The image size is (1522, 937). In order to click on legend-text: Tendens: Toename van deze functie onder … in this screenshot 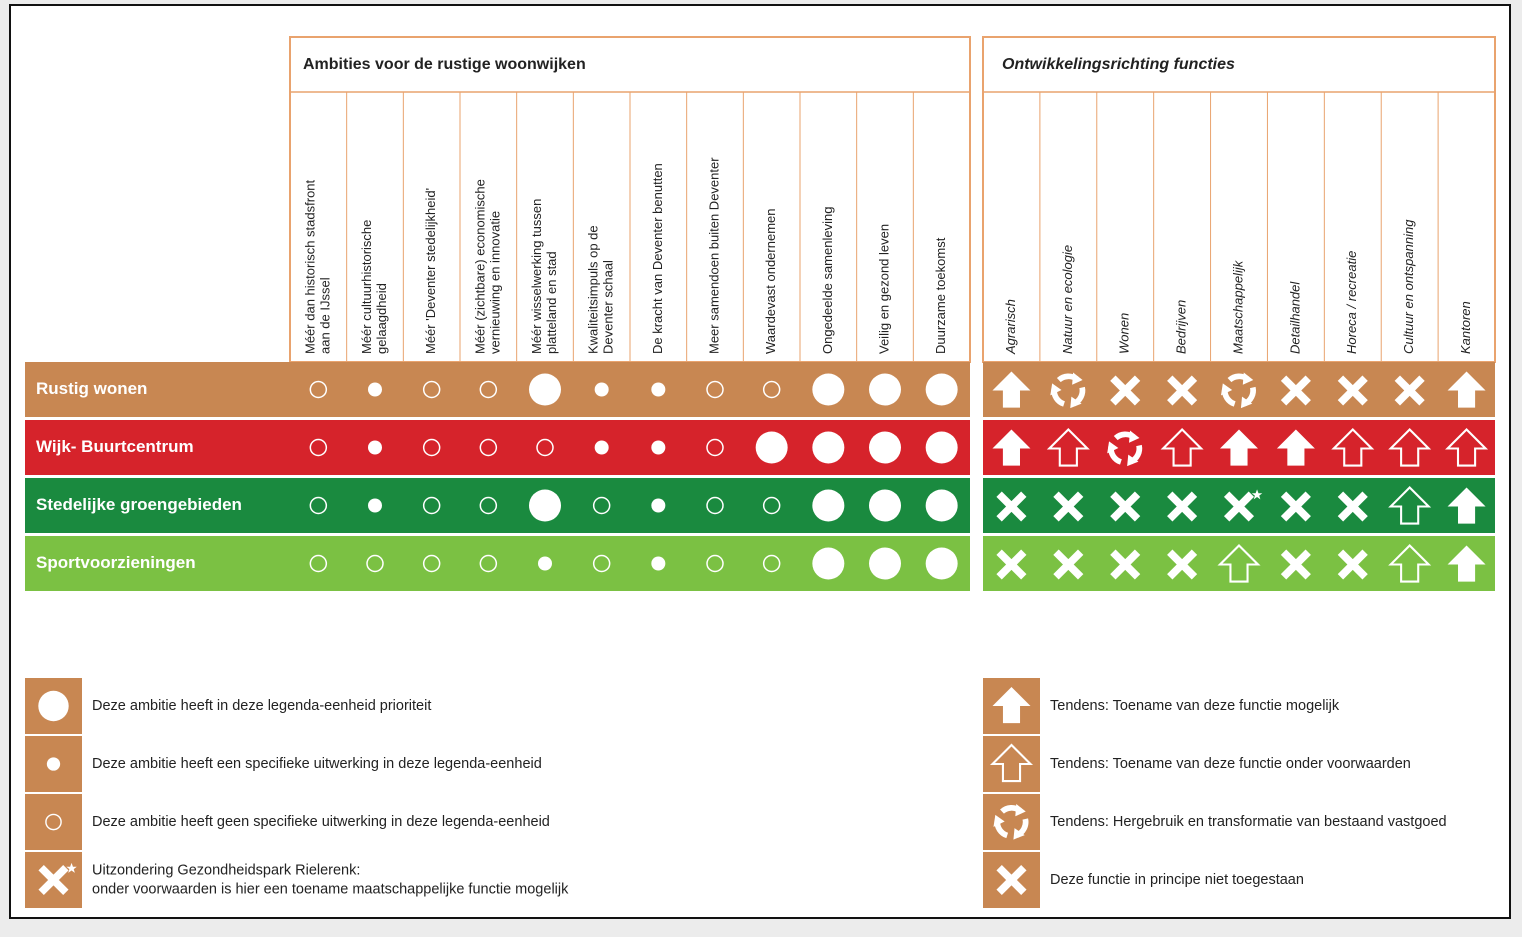, I will do `click(1230, 764)`.